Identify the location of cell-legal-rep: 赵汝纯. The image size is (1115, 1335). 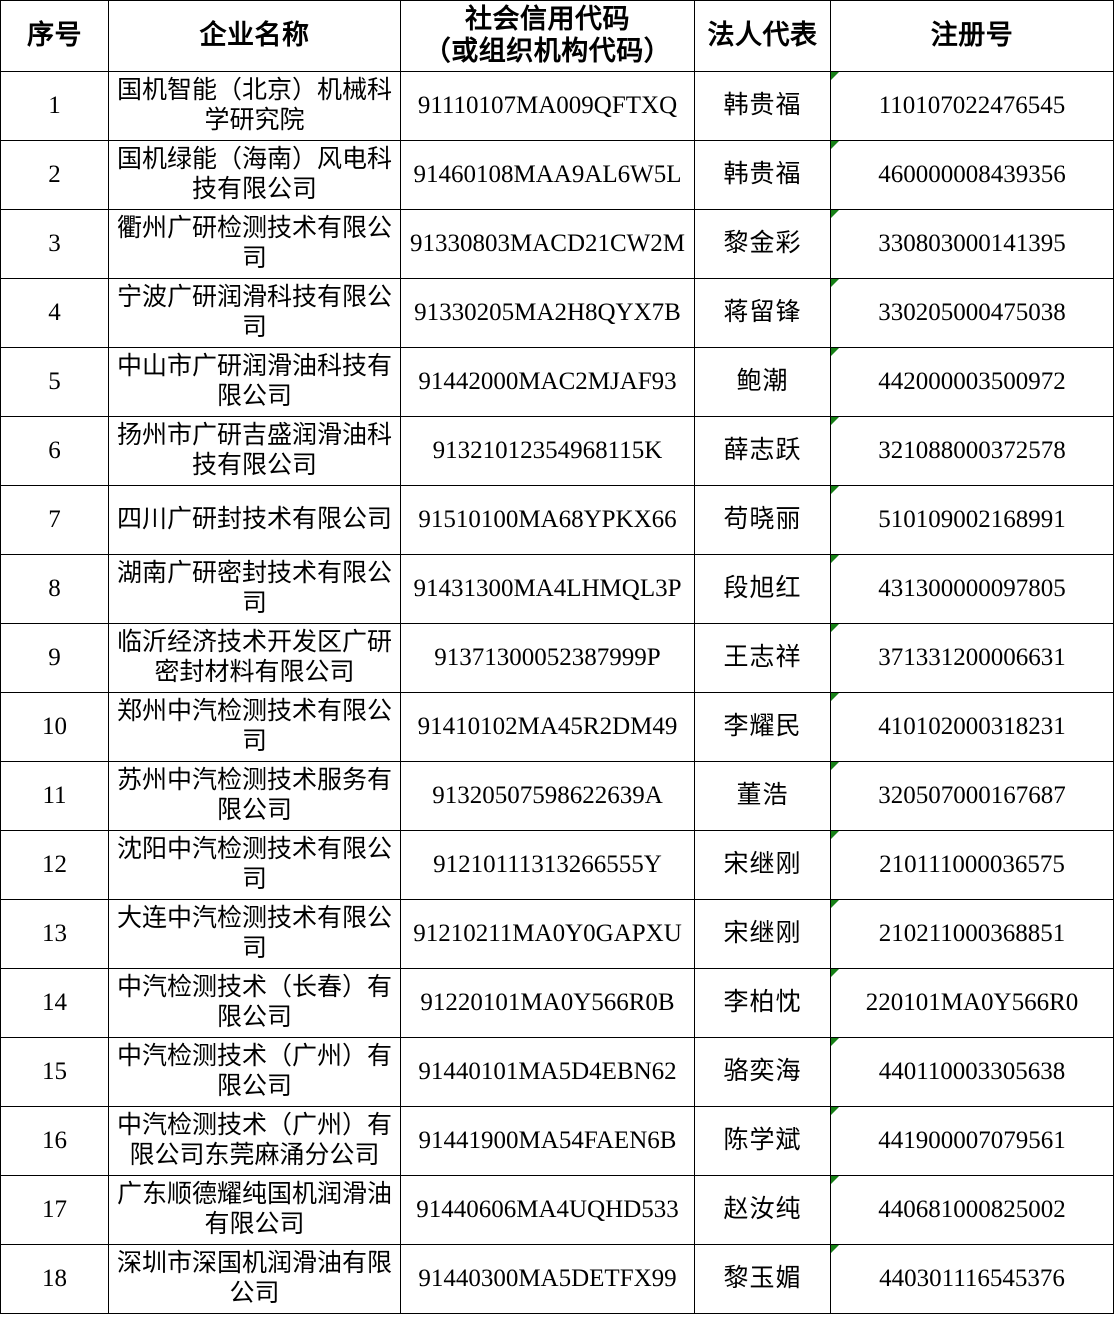
(762, 1210).